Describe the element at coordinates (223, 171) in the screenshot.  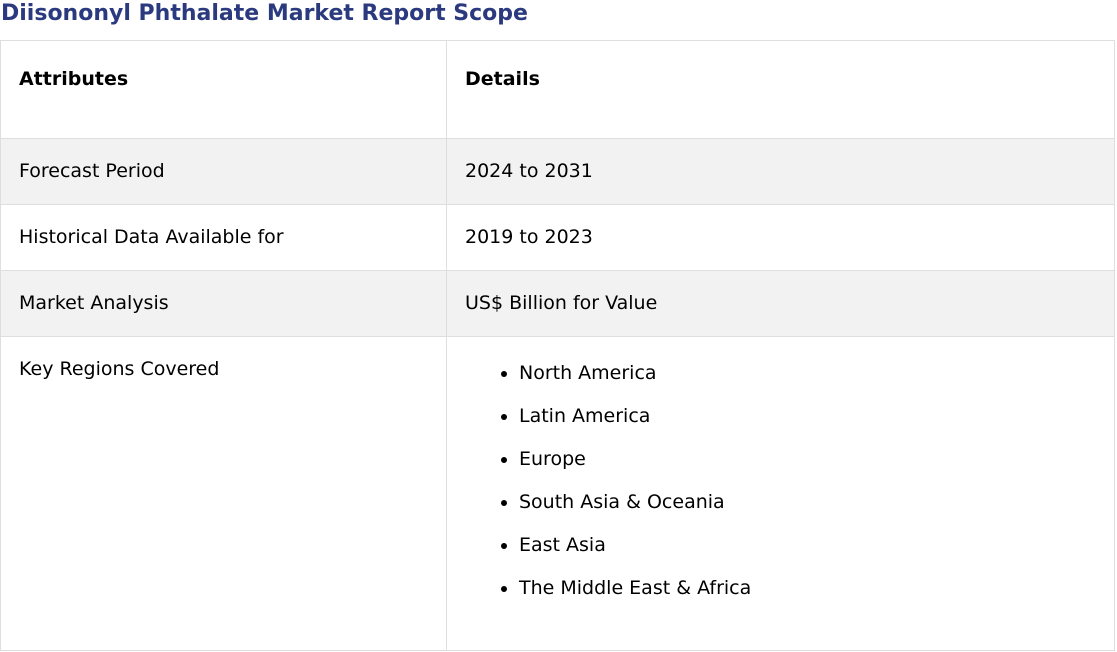
I see `row-attribute: Forecast Period` at that location.